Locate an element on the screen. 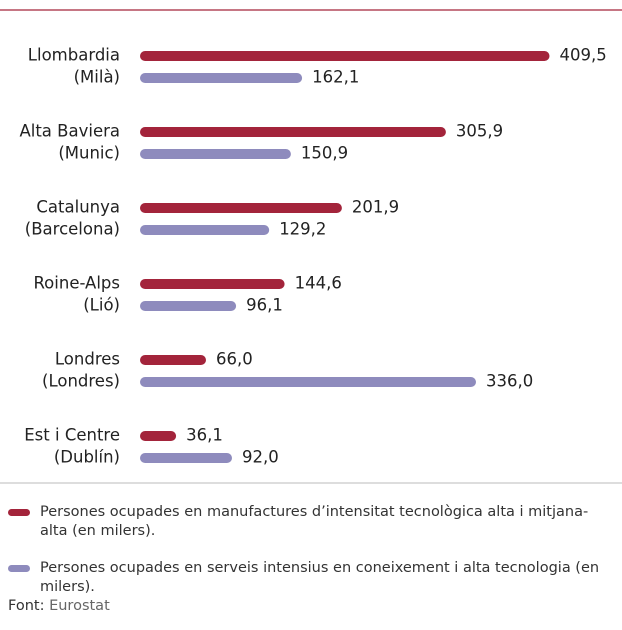  value-label: 409,5 is located at coordinates (583, 55).